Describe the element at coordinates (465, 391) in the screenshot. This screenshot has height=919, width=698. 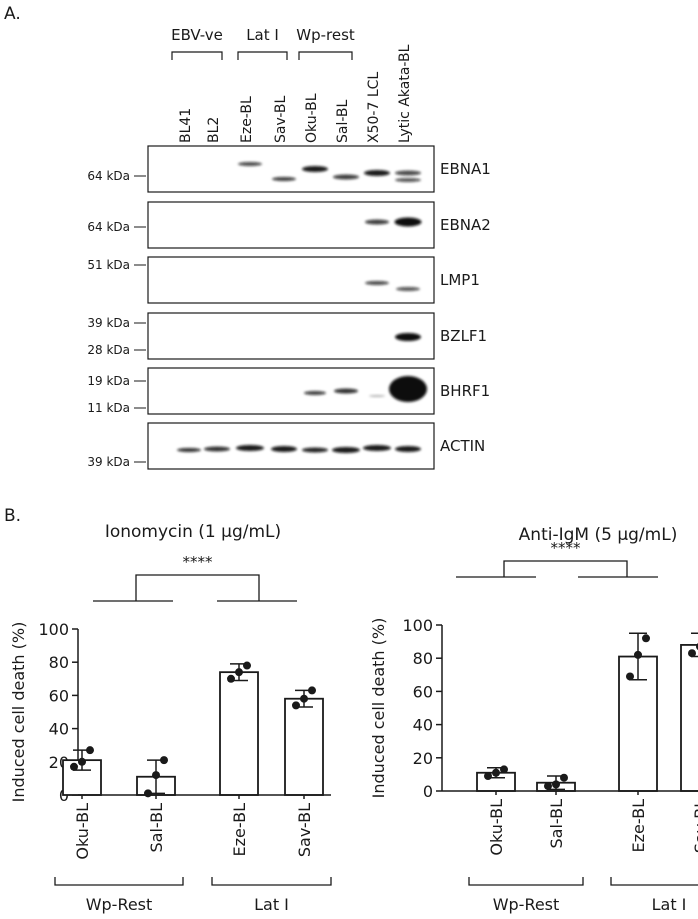
I see `blot-protein-label: BHRF1` at that location.